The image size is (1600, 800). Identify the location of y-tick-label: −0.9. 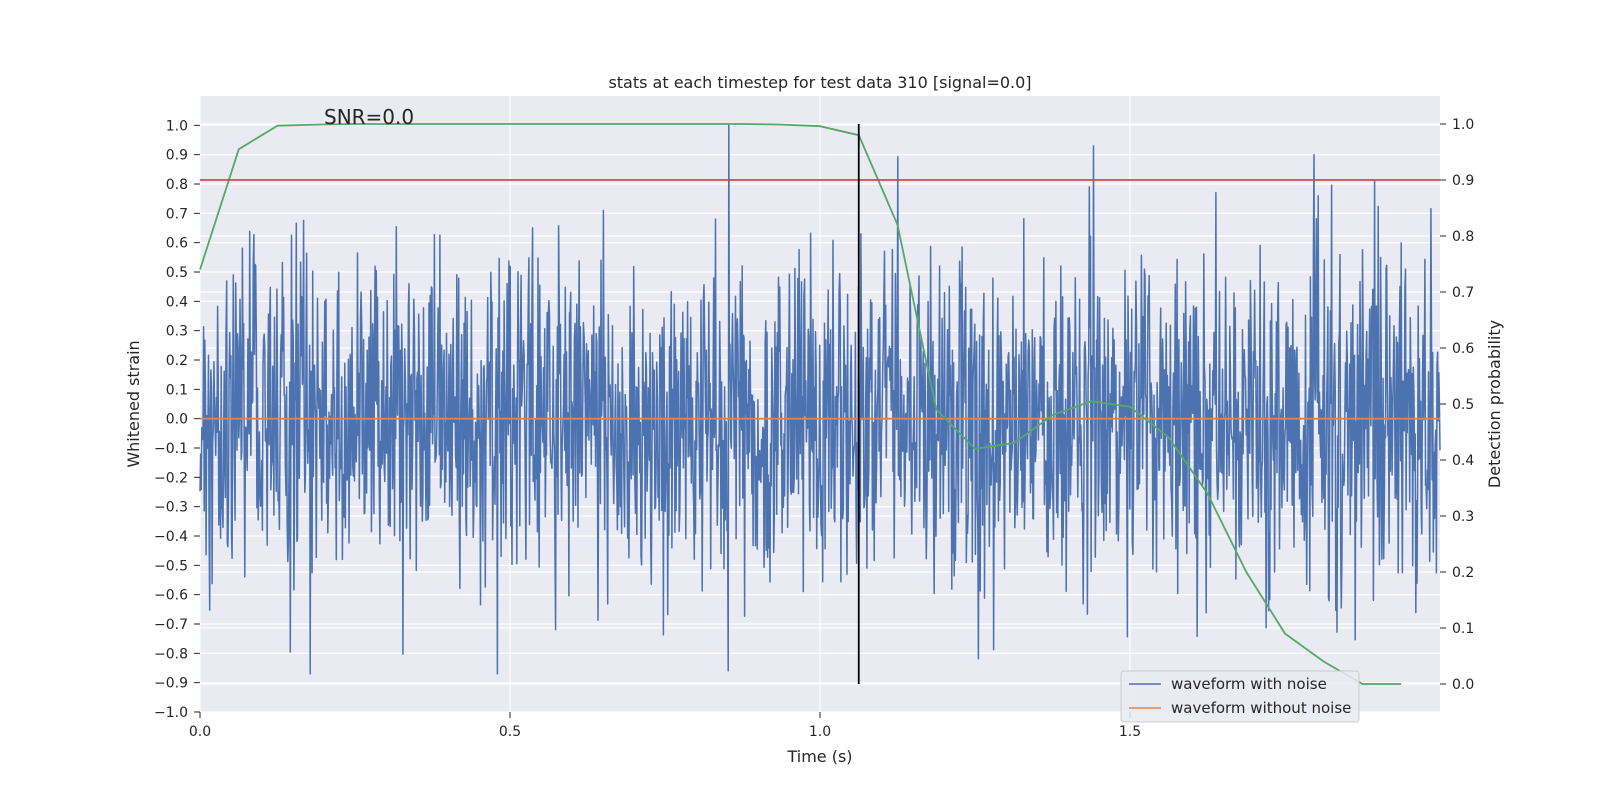
(171, 684).